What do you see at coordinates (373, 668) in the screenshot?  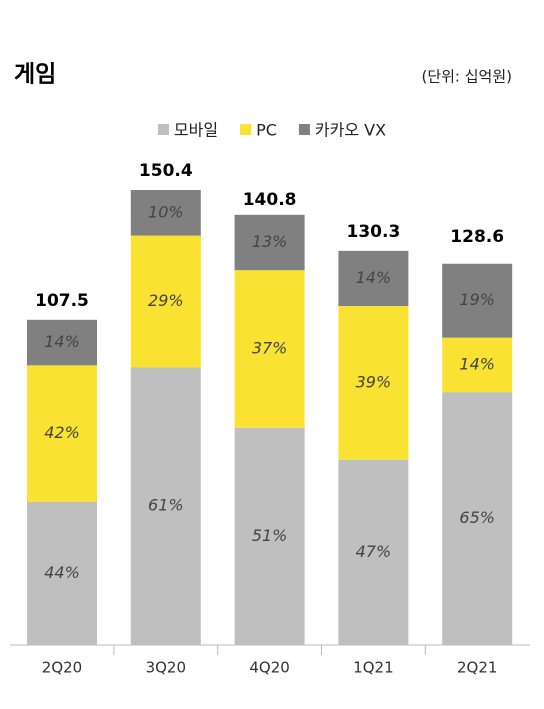 I see `x-tick-label: 1Q21` at bounding box center [373, 668].